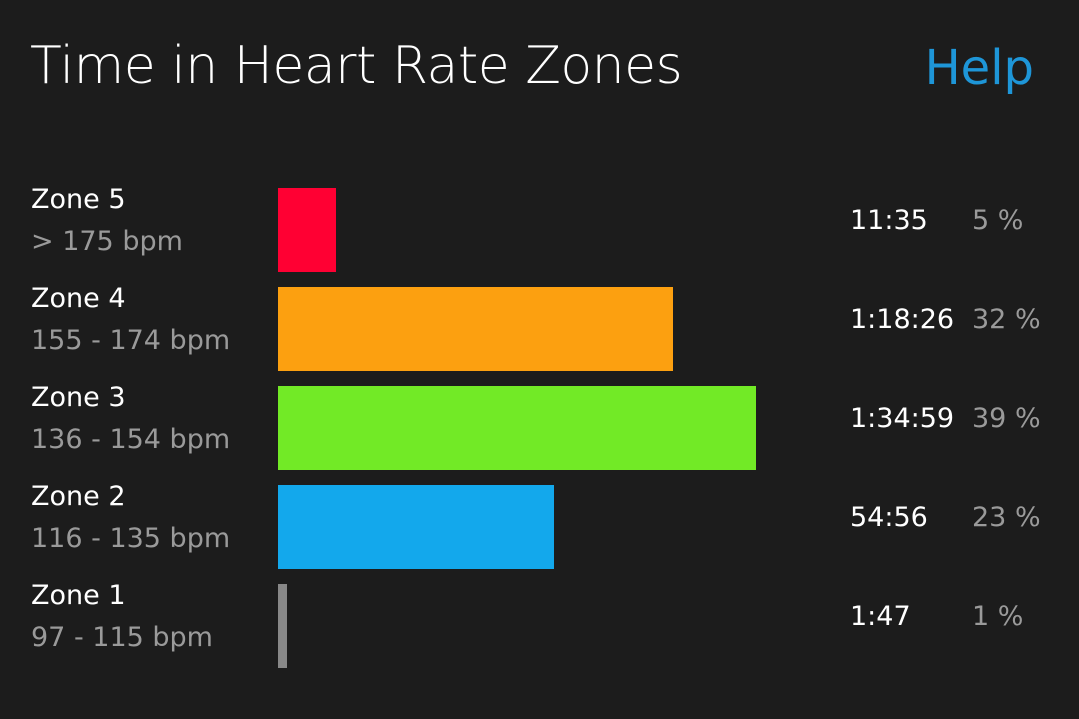 This screenshot has height=719, width=1079. I want to click on zone-row: Zone 4 155 - 174 bpm 1:18:26 32 %, so click(539, 334).